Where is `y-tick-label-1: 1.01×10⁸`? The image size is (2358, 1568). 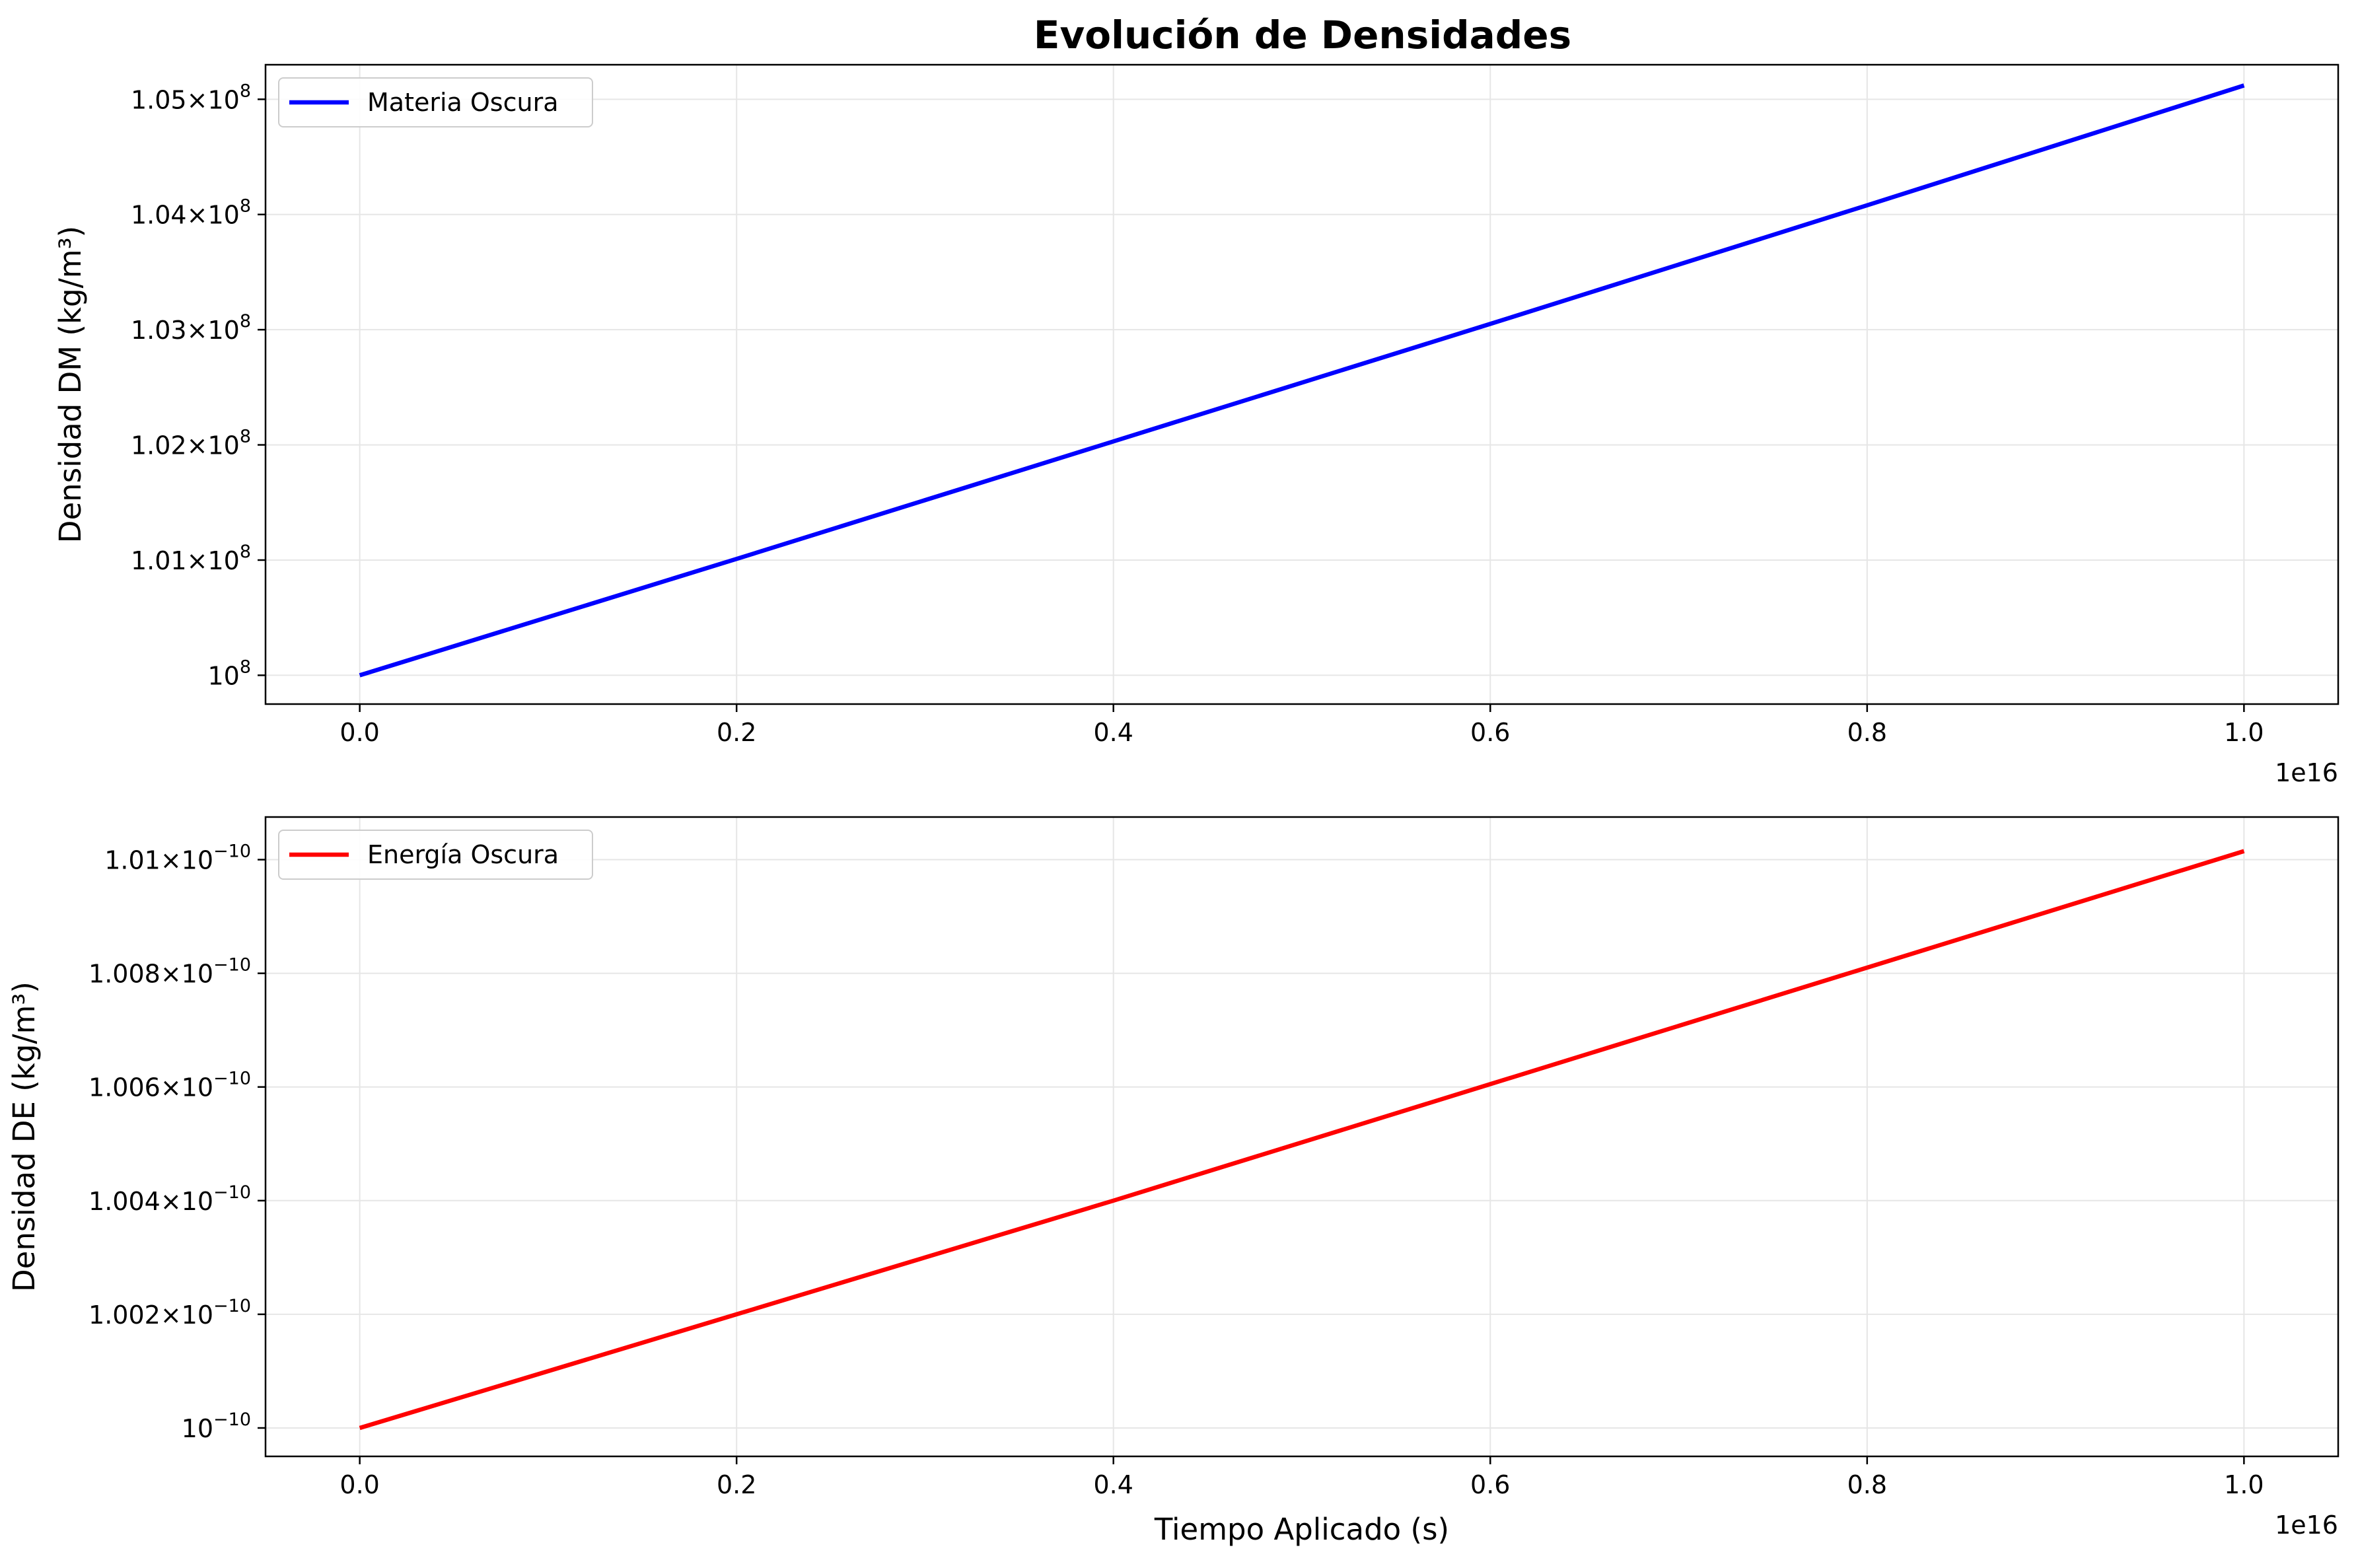
y-tick-label-1: 1.01×10⁸ is located at coordinates (191, 558).